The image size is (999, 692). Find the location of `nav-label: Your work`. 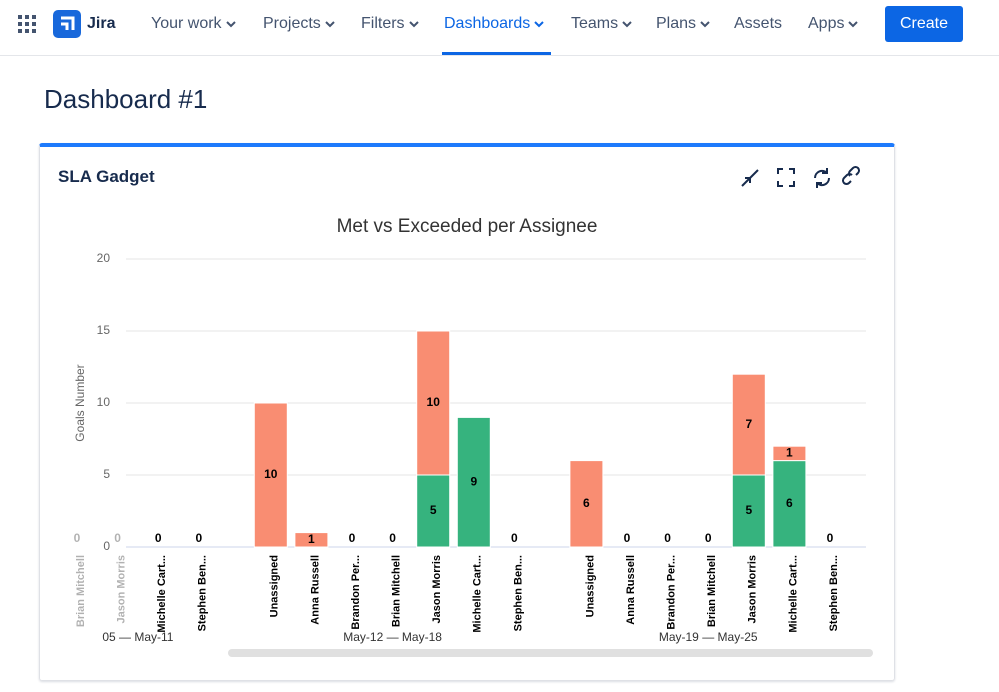

nav-label: Your work is located at coordinates (186, 23).